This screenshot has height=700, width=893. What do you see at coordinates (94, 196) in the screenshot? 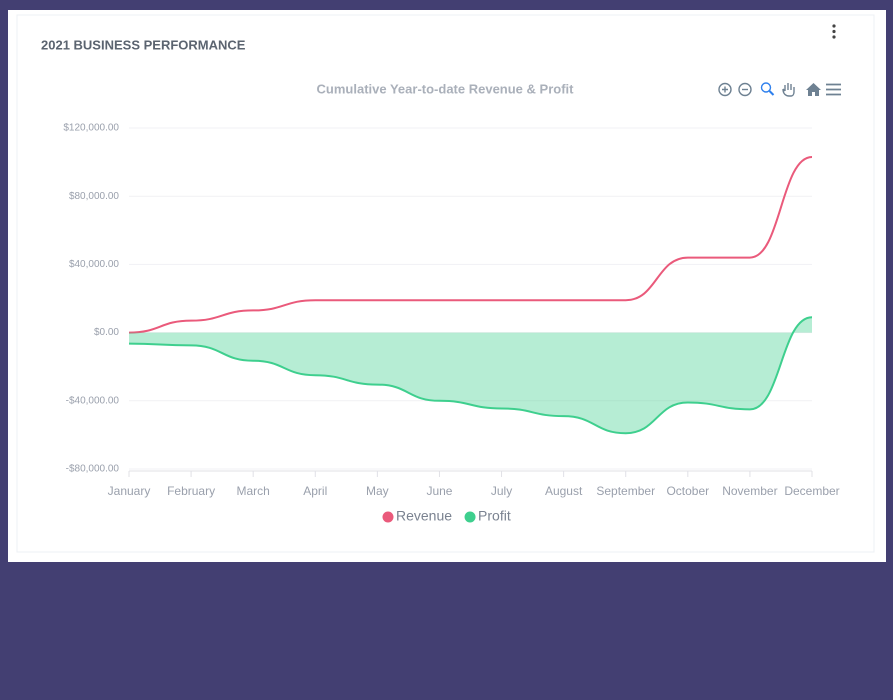
I see `y-tick-label: $80,000.00` at bounding box center [94, 196].